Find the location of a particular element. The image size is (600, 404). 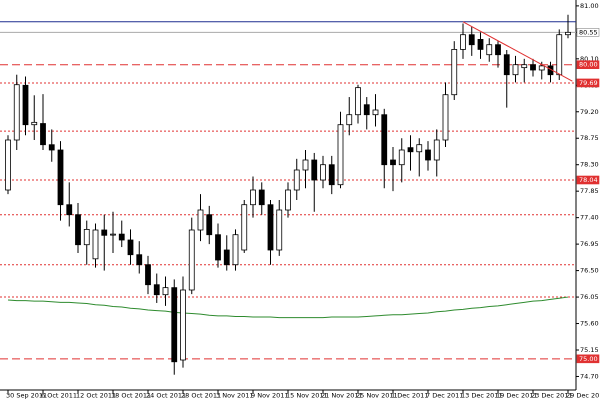

y-tick-label: 75.60 is located at coordinates (589, 324).